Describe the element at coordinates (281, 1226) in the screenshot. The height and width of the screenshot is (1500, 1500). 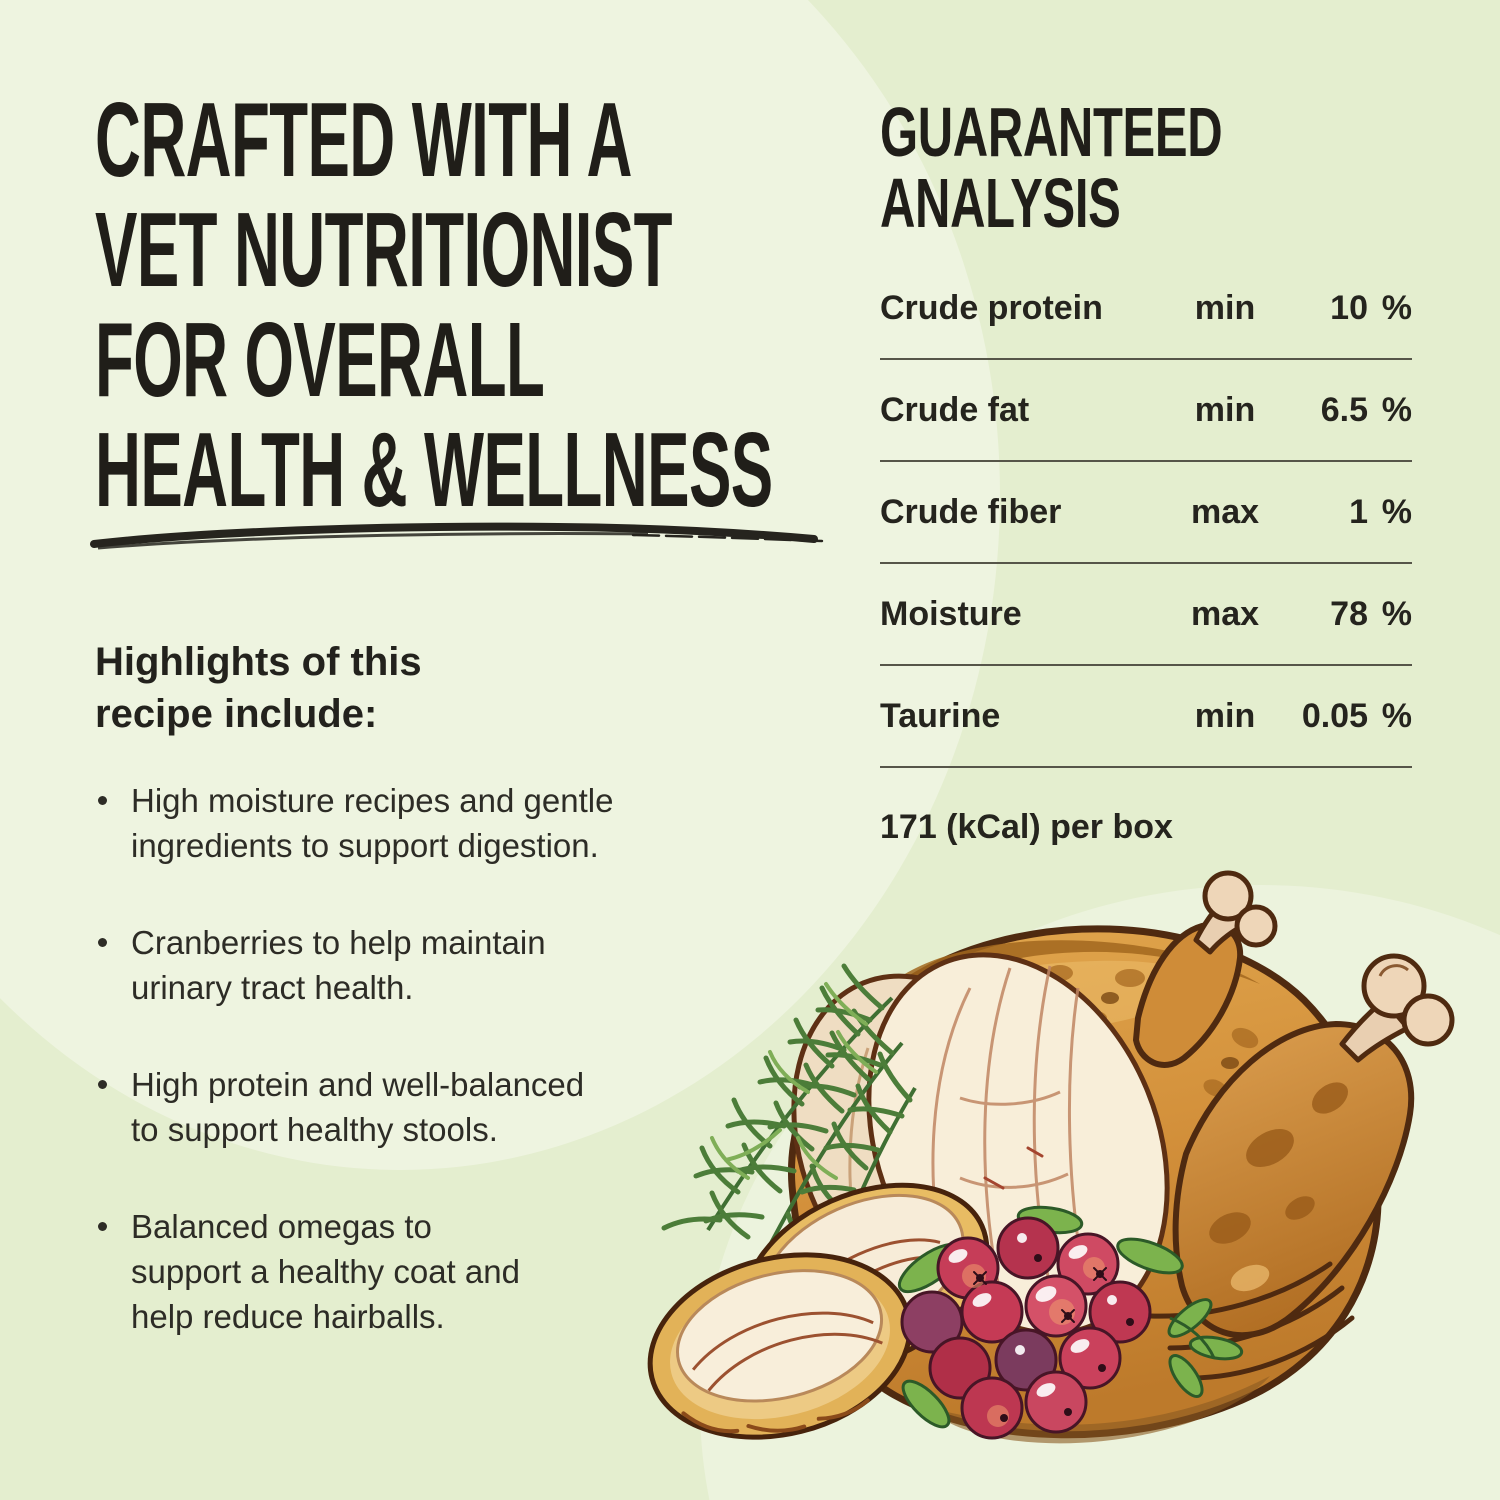
I see `bullet-line: Balanced omegas to` at that location.